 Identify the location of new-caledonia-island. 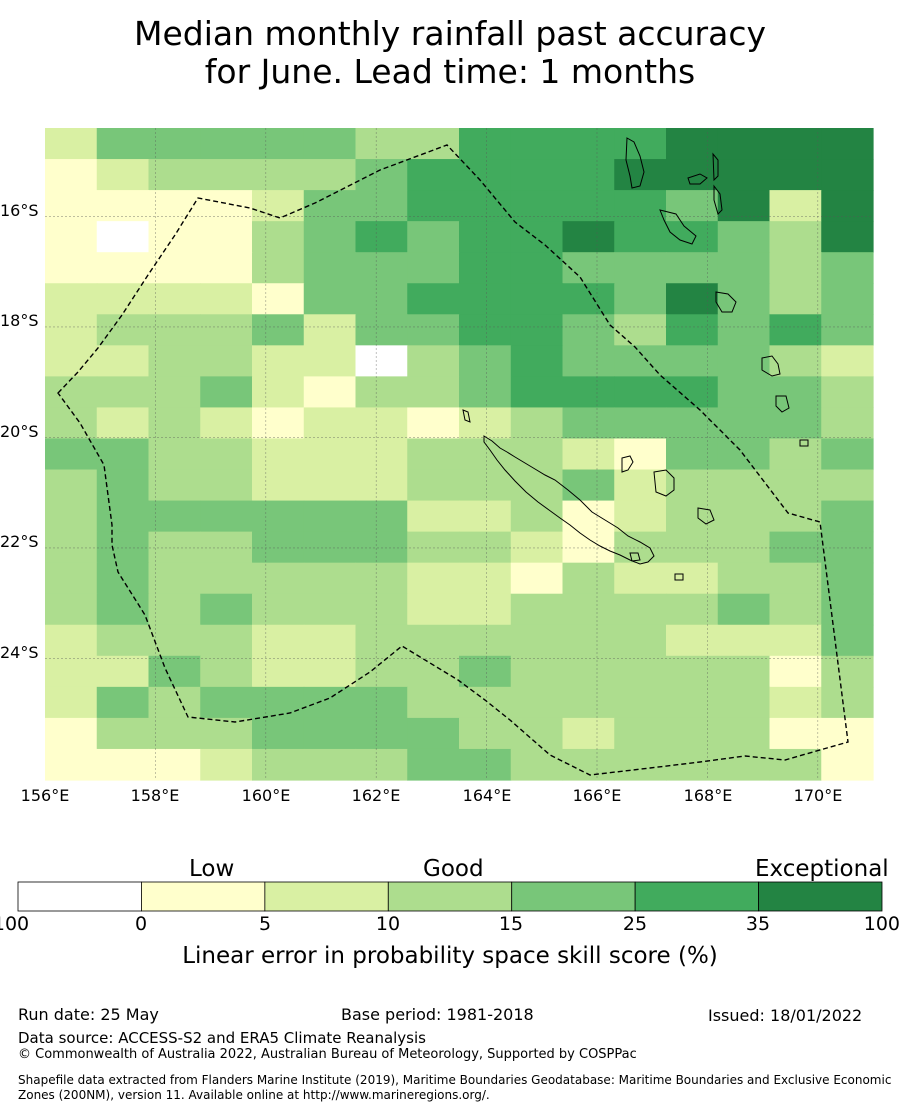
(569, 500).